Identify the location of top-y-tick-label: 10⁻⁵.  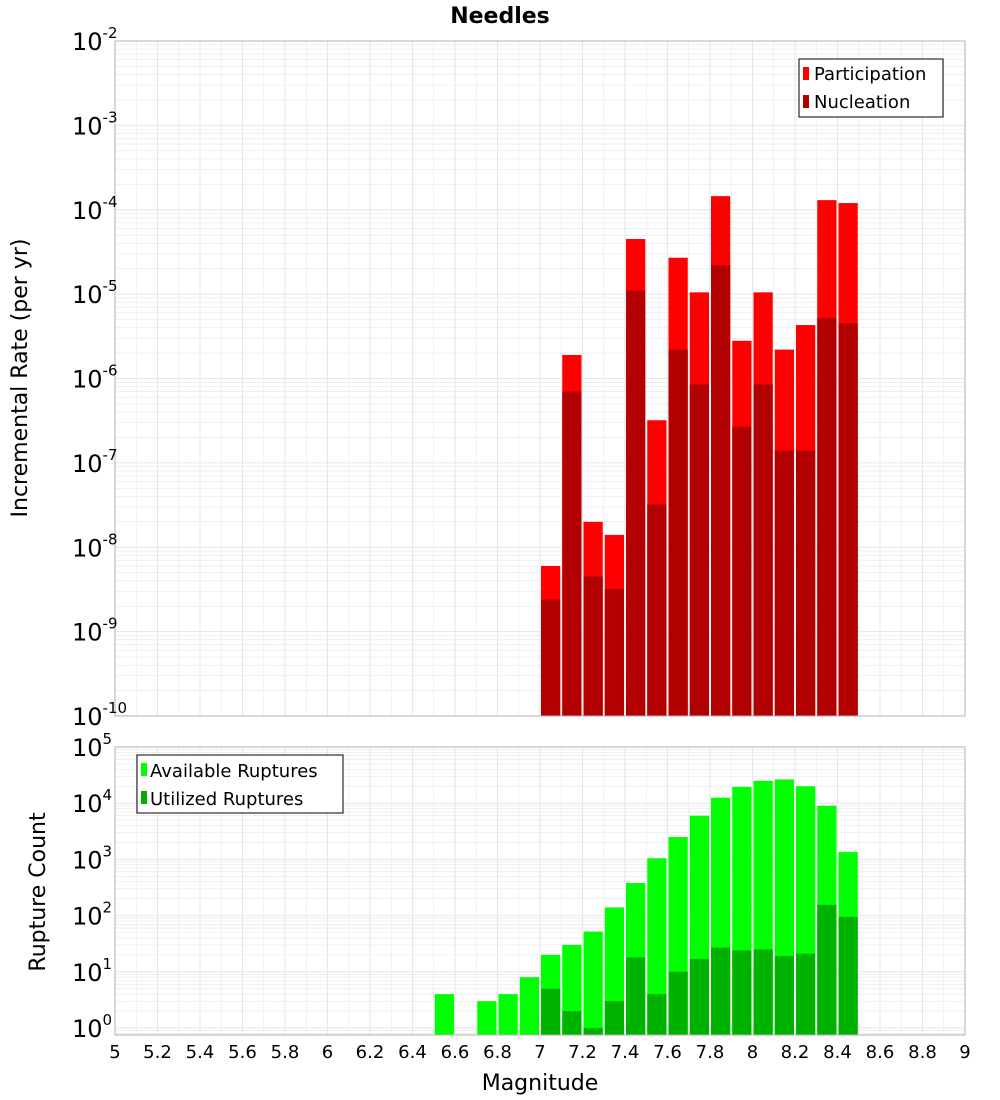
(95, 293).